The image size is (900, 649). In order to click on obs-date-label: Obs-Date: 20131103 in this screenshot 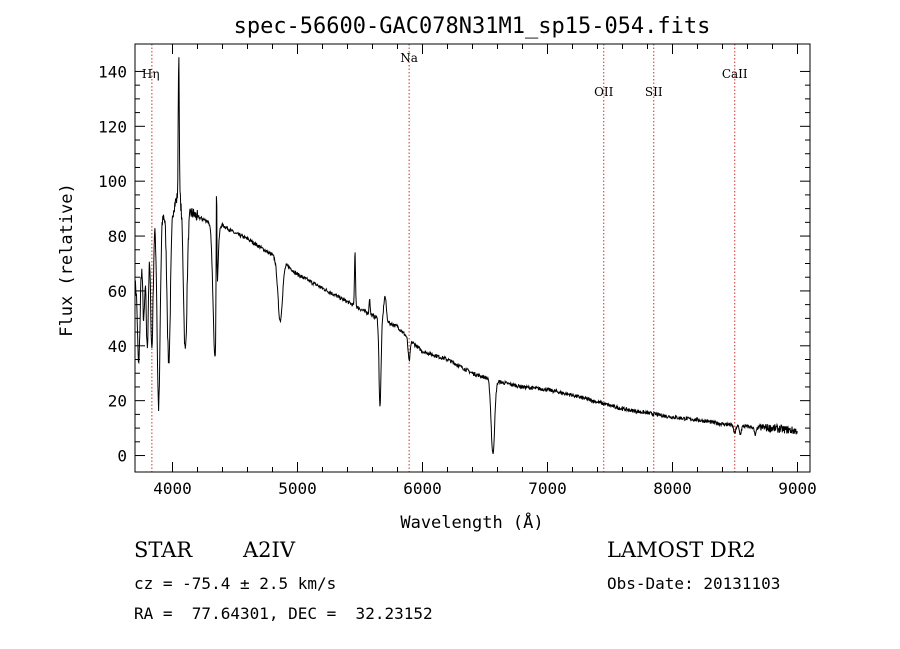, I will do `click(694, 583)`.